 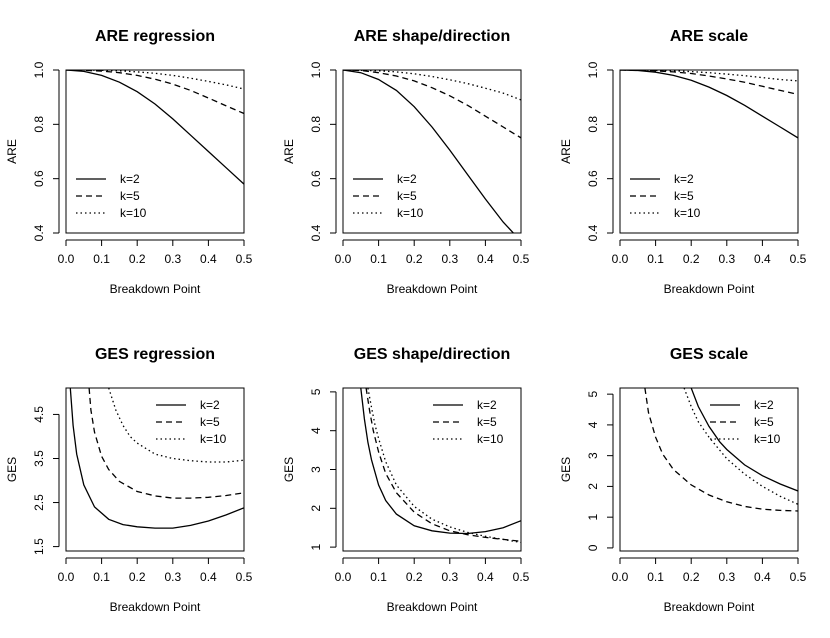 I want to click on y-tick-label: 2.5, so click(x=39, y=502).